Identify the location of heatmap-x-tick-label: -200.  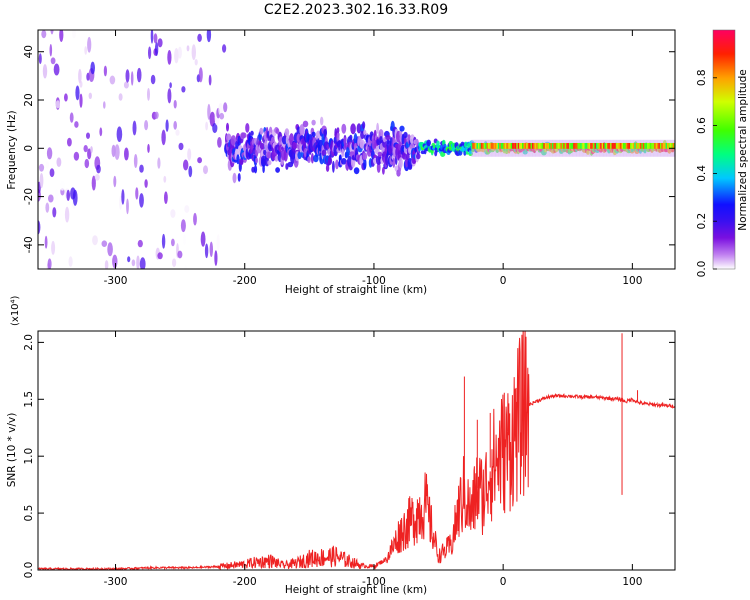
(245, 281).